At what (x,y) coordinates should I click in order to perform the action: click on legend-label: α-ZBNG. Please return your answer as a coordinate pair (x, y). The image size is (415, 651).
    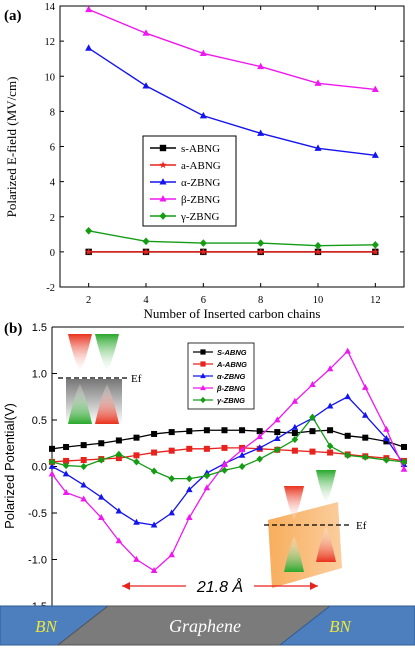
    Looking at the image, I should click on (200, 183).